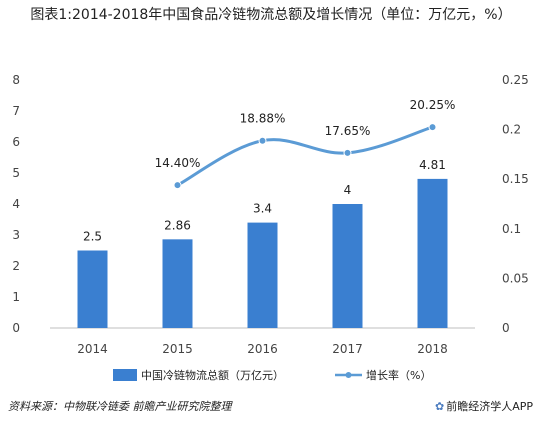 The width and height of the screenshot is (541, 425). Describe the element at coordinates (432, 127) in the screenshot. I see `growth-marker-2018` at that location.